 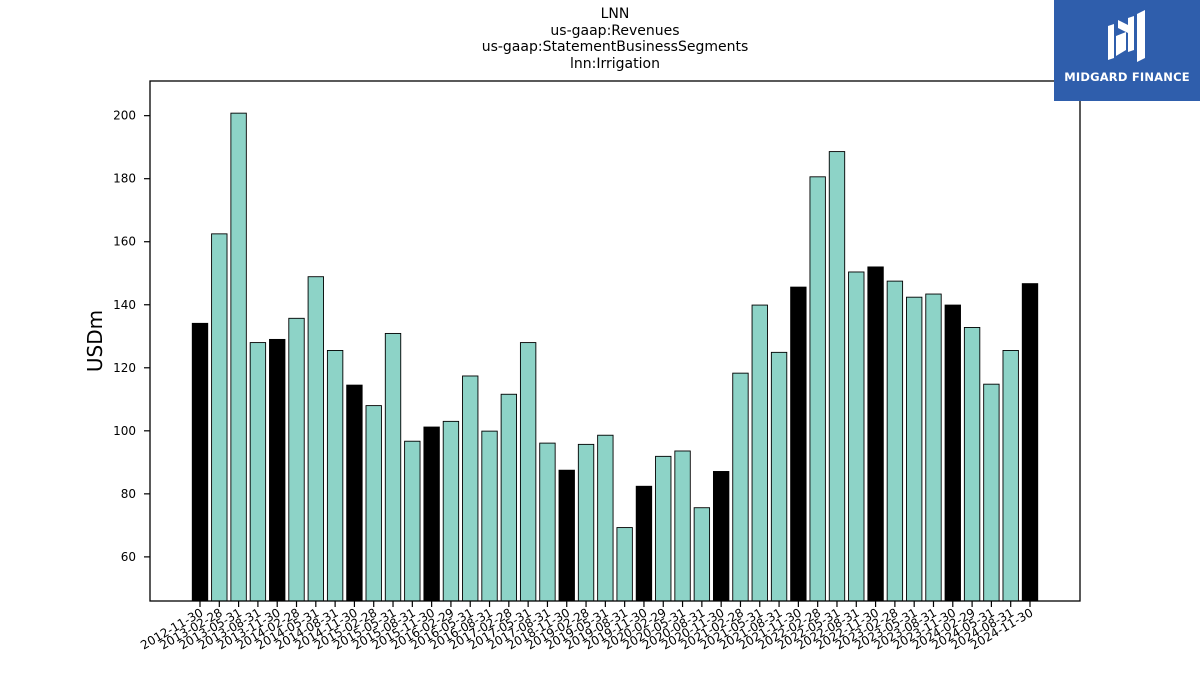 I want to click on y-tick-label: 140, so click(x=124, y=305).